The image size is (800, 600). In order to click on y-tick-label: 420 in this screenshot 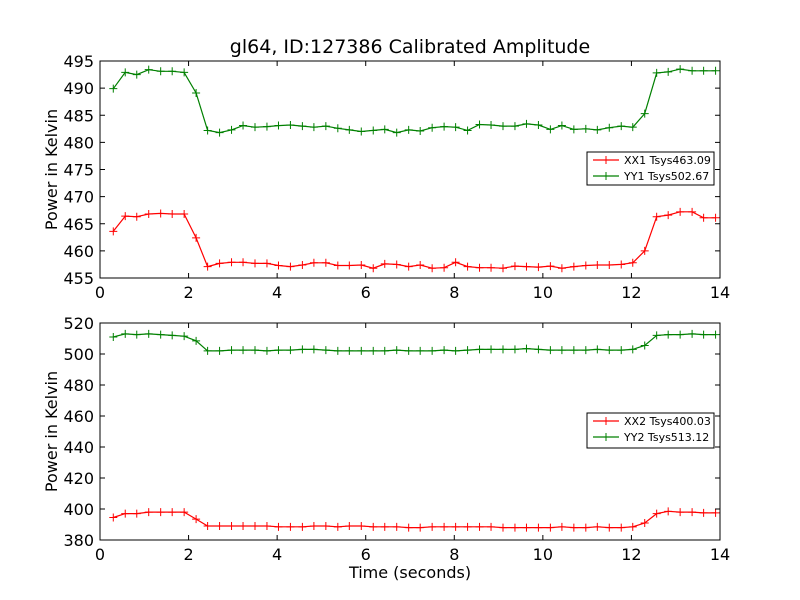, I will do `click(78, 478)`.